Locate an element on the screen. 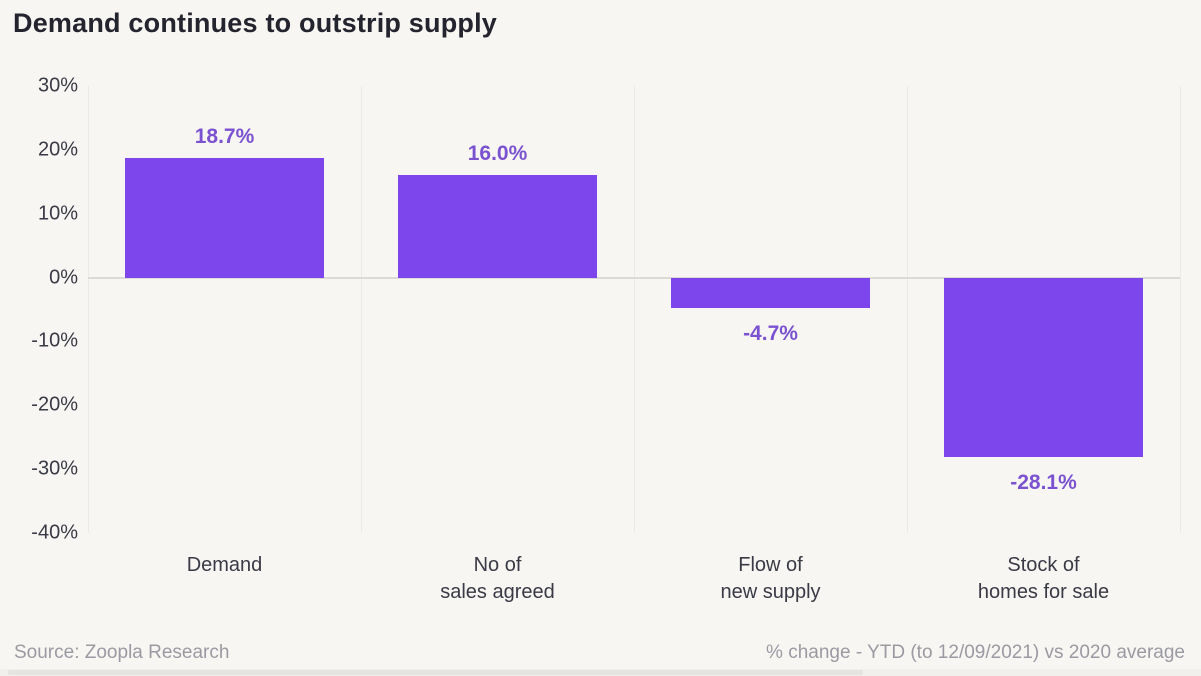  y-tick-label: 10% is located at coordinates (57, 213).